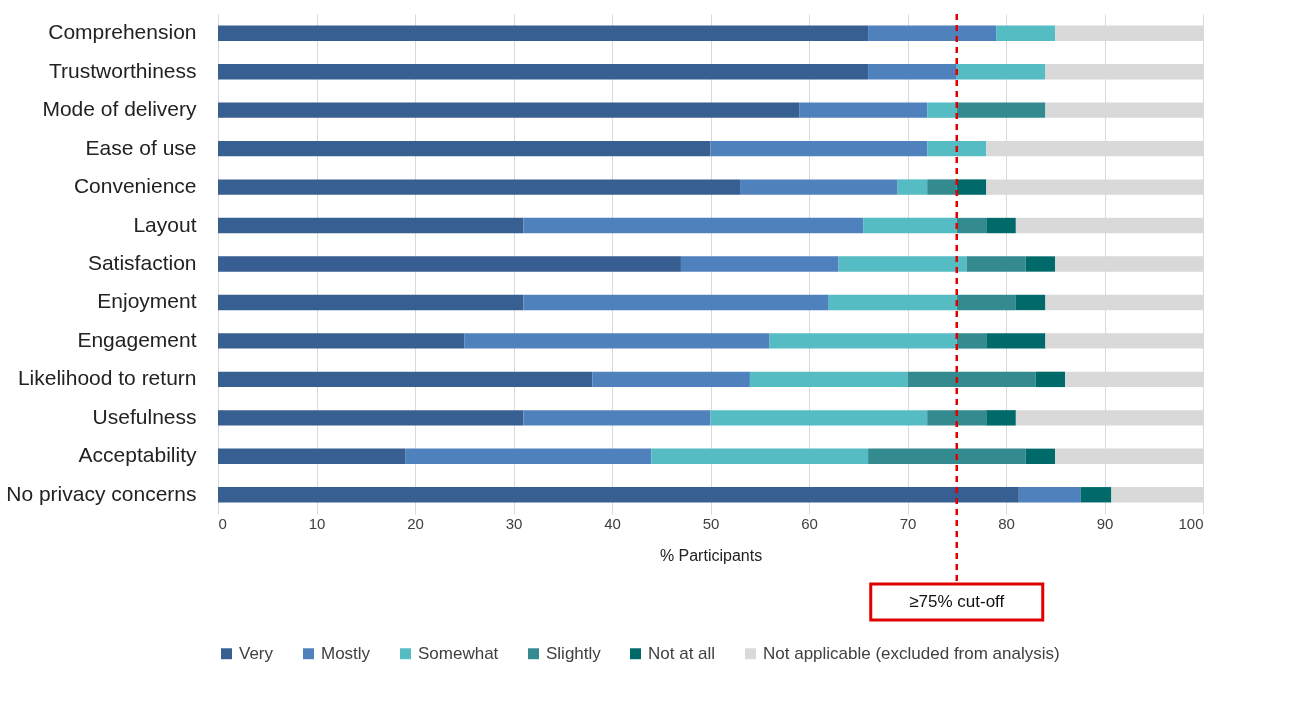 This screenshot has width=1301, height=704. I want to click on ref-line-label: ≥75% cut-off, so click(957, 601).